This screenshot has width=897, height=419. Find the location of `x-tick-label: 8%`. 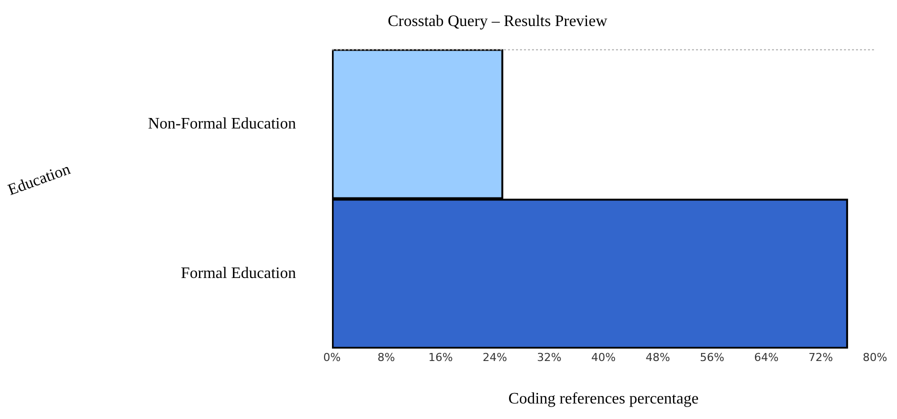

x-tick-label: 8% is located at coordinates (386, 357).